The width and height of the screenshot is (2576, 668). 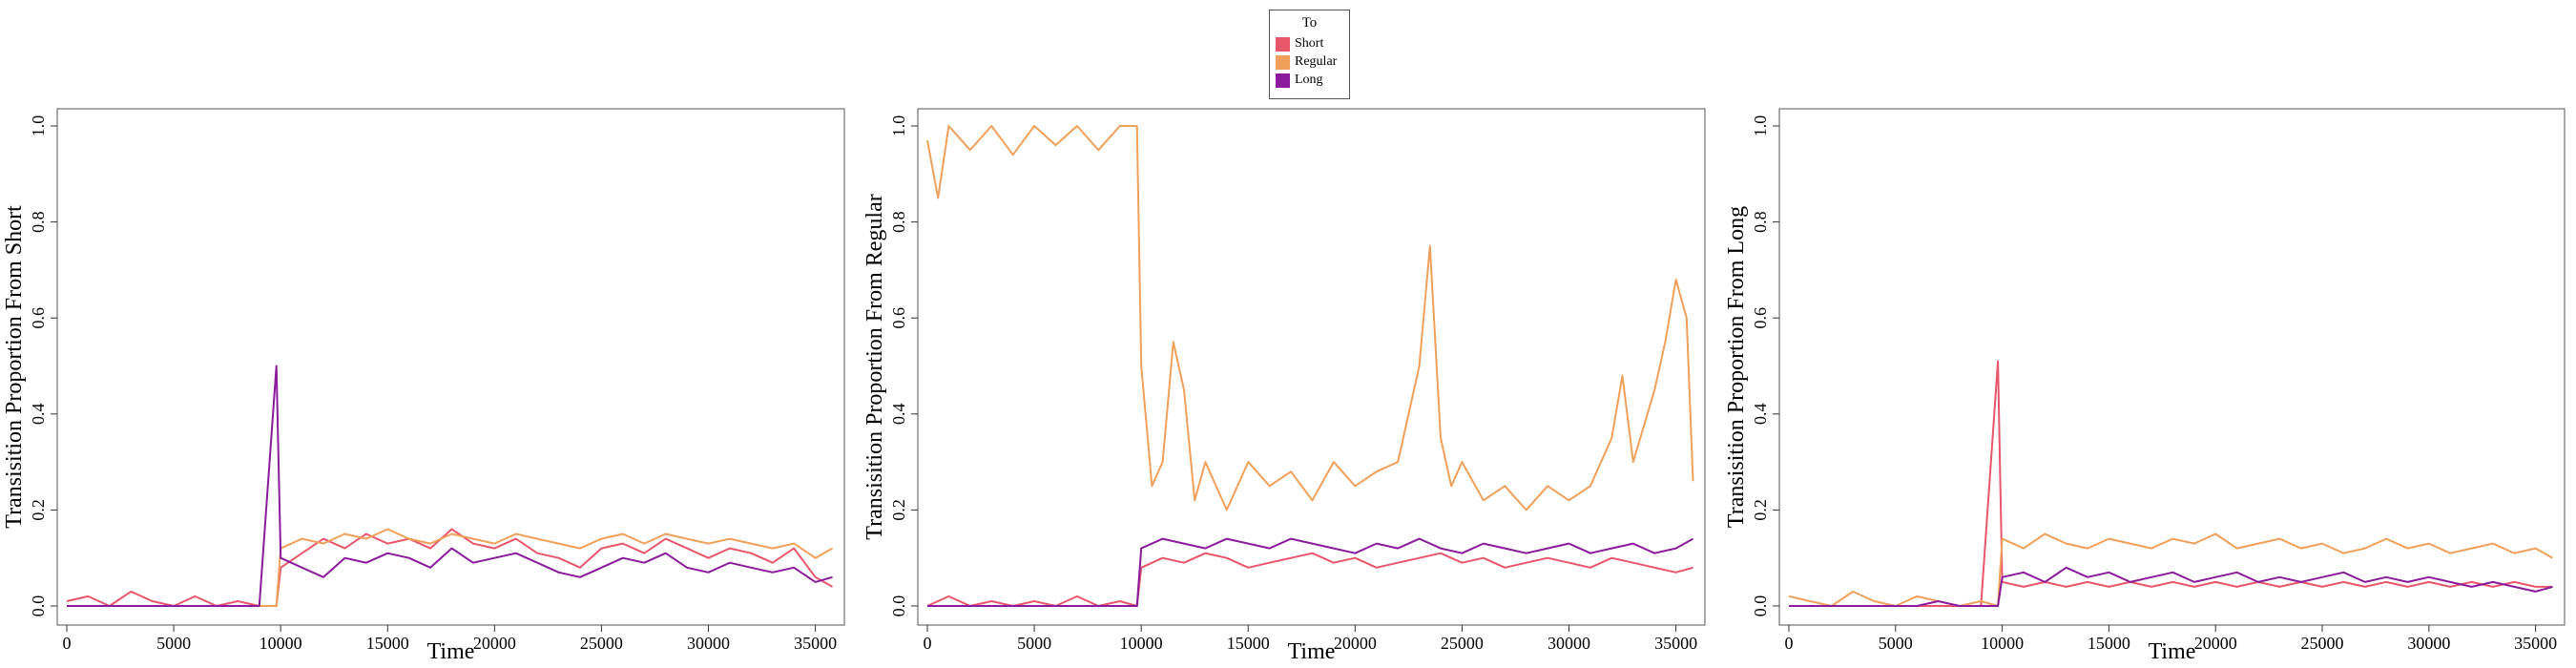 What do you see at coordinates (708, 643) in the screenshot?
I see `panel-1-x-tick-label: 30000` at bounding box center [708, 643].